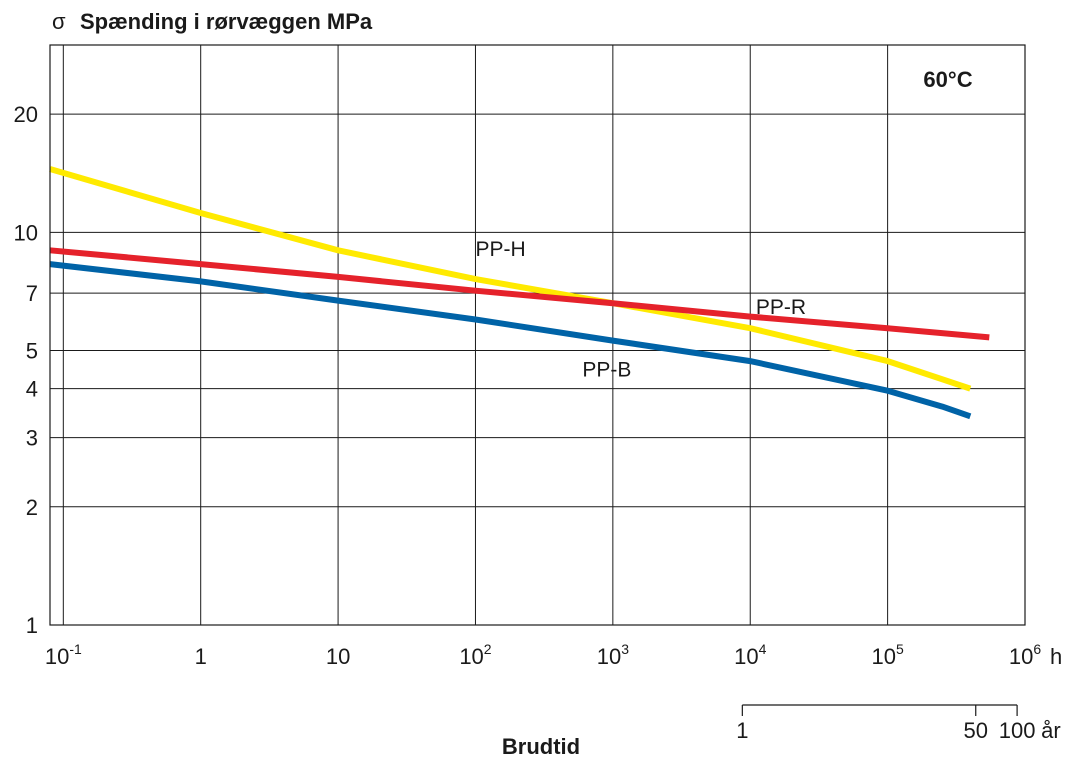  What do you see at coordinates (1025, 655) in the screenshot?
I see `x-tick-label: 10⁶` at bounding box center [1025, 655].